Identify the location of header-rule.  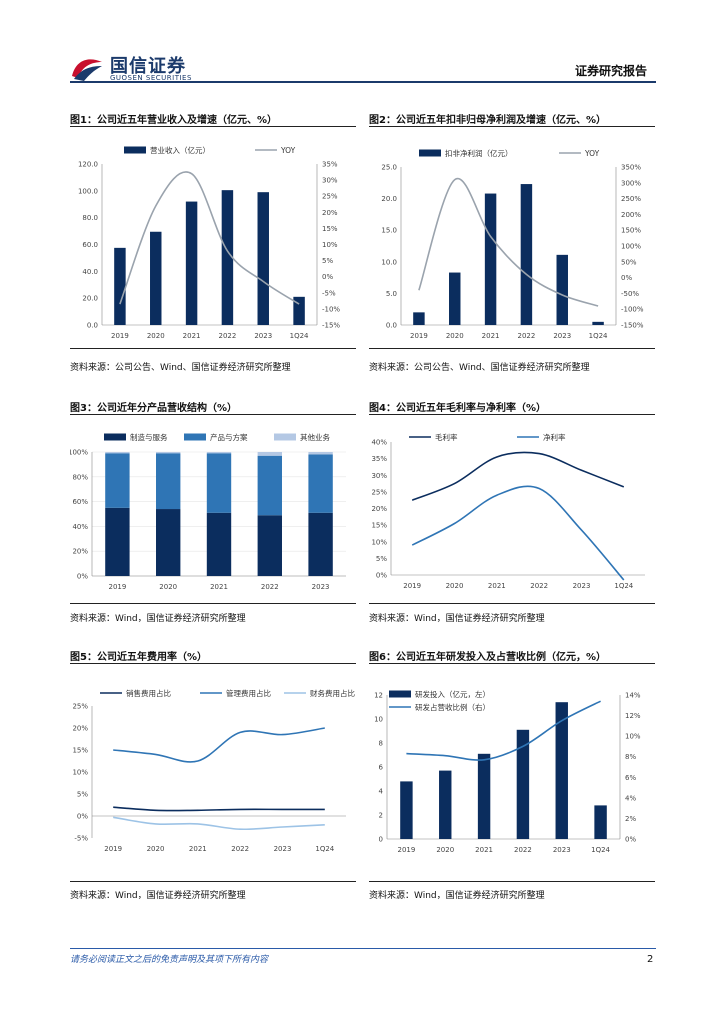
(363, 82).